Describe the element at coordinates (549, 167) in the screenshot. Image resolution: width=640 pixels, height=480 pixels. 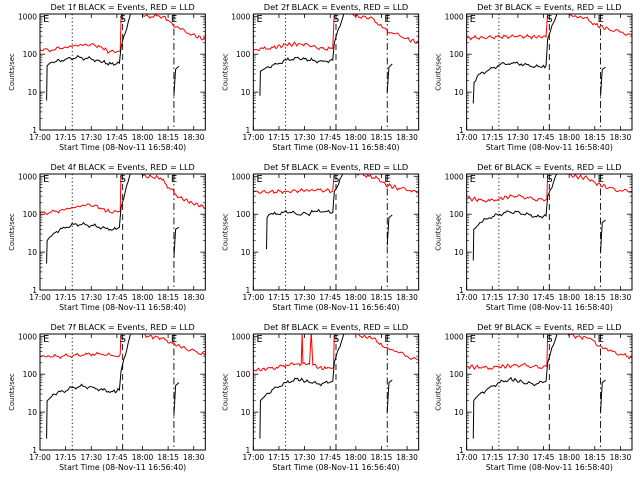
I see `chart-title: Det 6f BLACK = Events, RED = LLD` at that location.